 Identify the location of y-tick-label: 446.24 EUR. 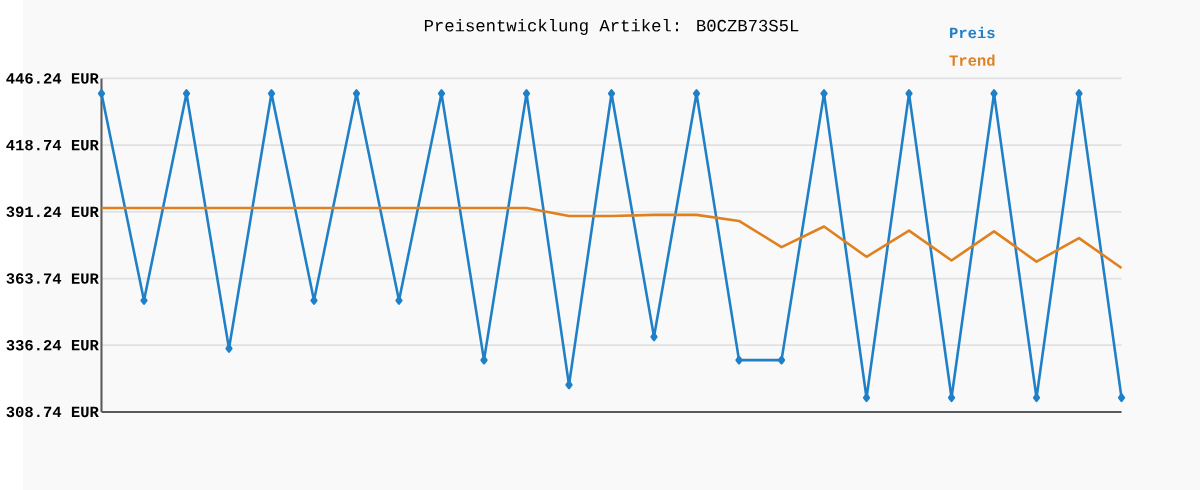
(52, 78).